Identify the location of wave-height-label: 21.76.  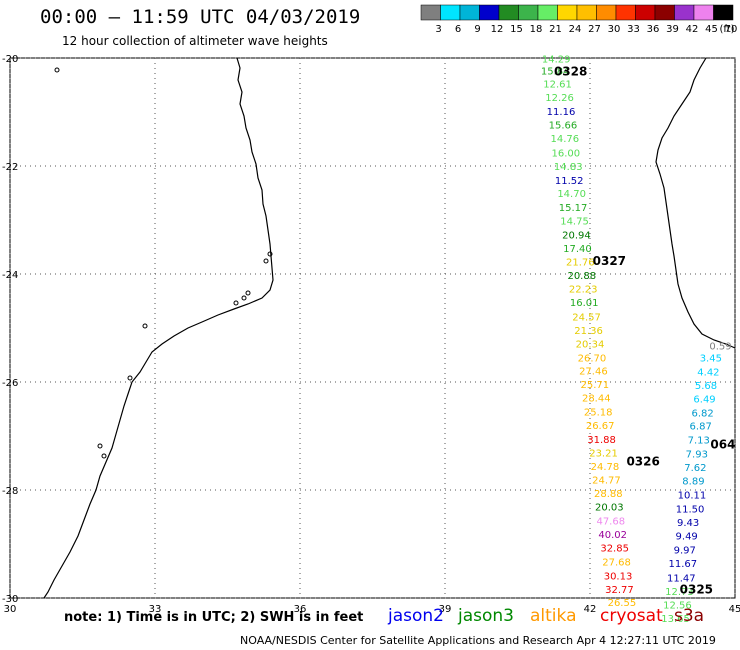
(580, 262).